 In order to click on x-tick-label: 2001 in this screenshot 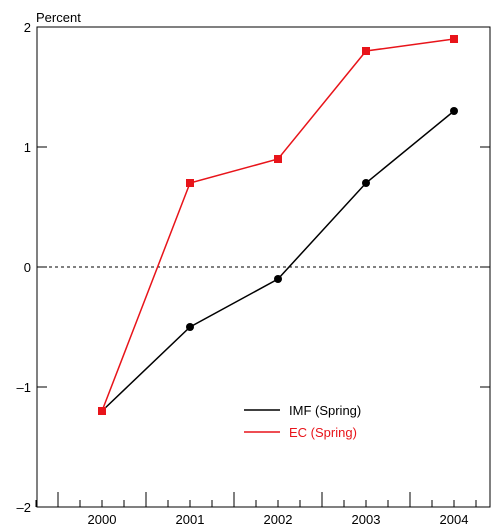, I will do `click(190, 519)`.